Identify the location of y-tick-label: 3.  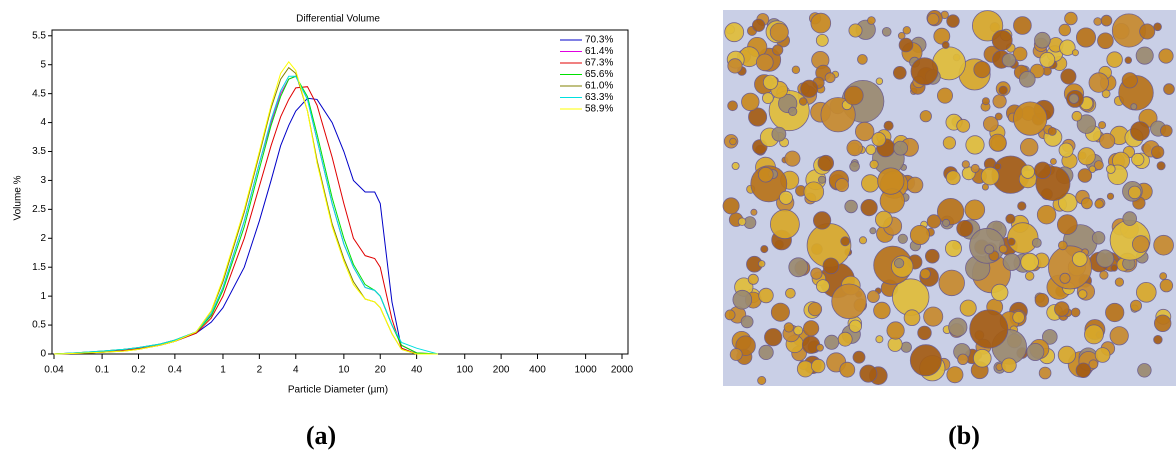
(43, 180).